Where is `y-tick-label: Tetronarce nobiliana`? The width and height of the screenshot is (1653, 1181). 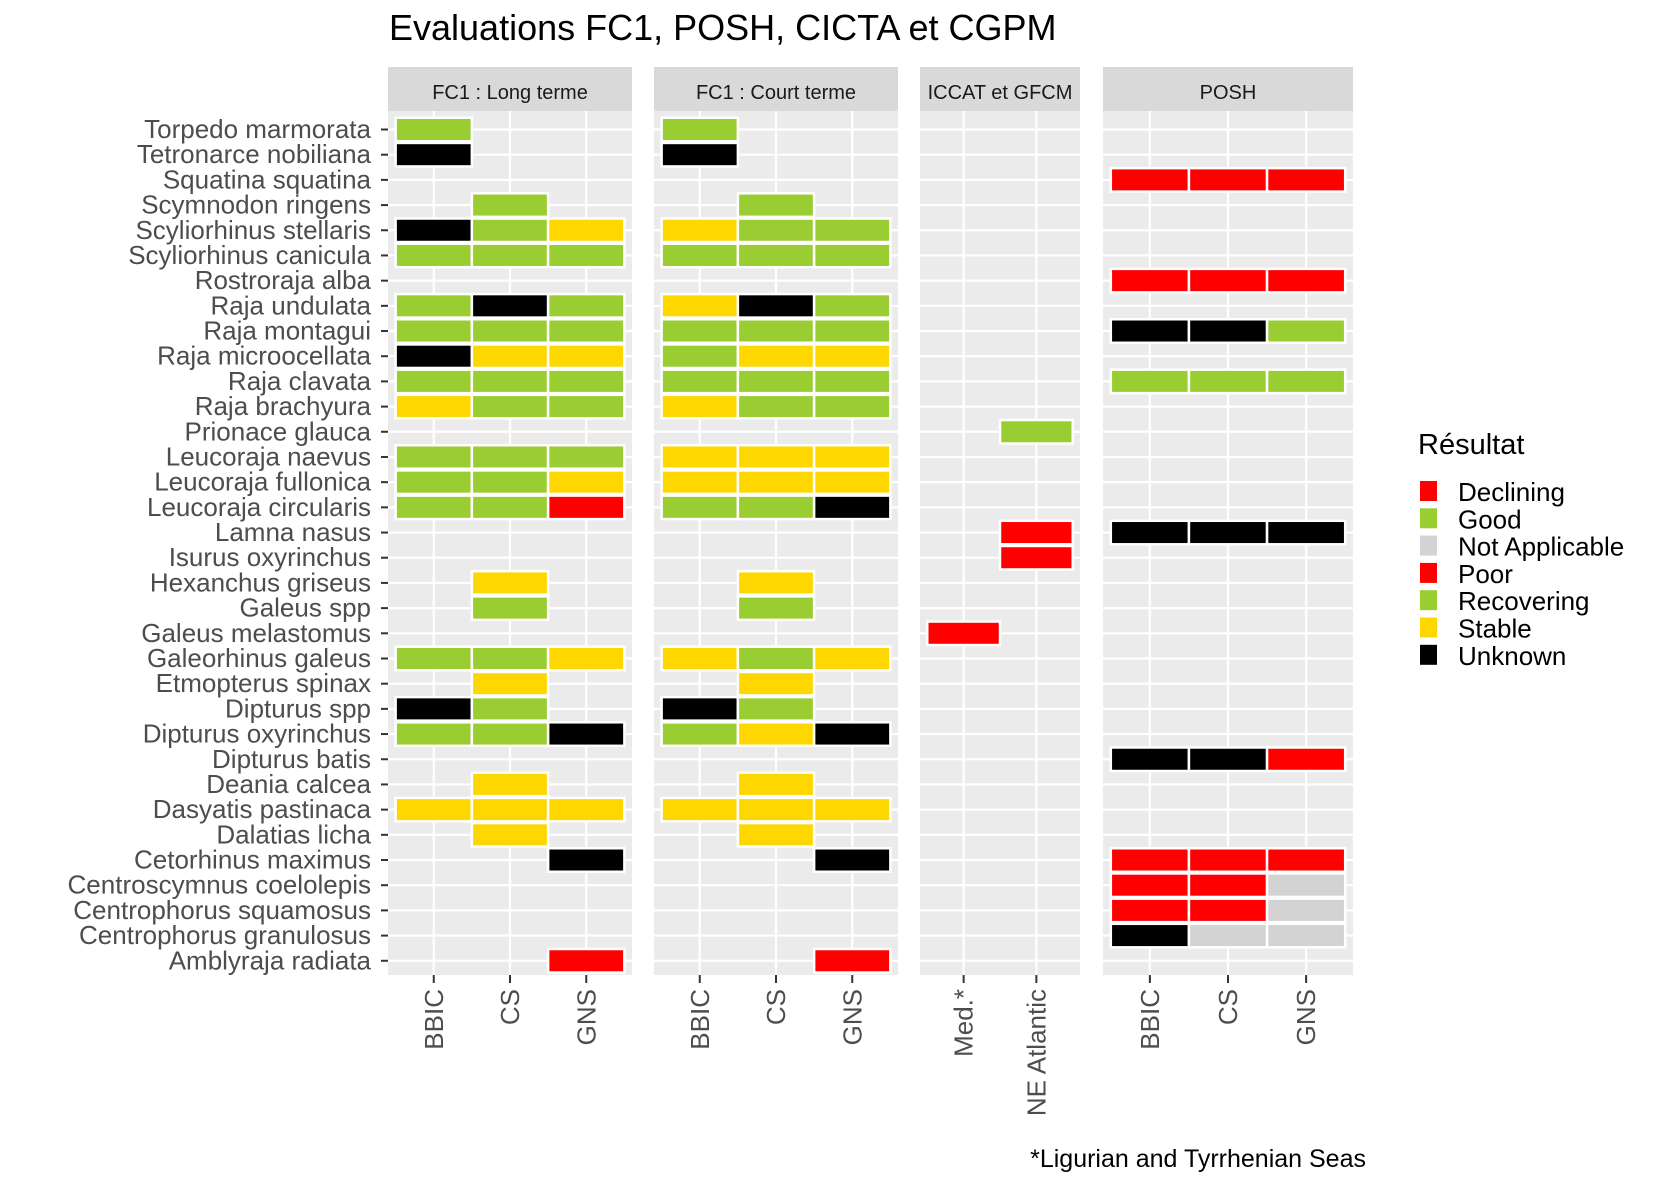 y-tick-label: Tetronarce nobiliana is located at coordinates (254, 154).